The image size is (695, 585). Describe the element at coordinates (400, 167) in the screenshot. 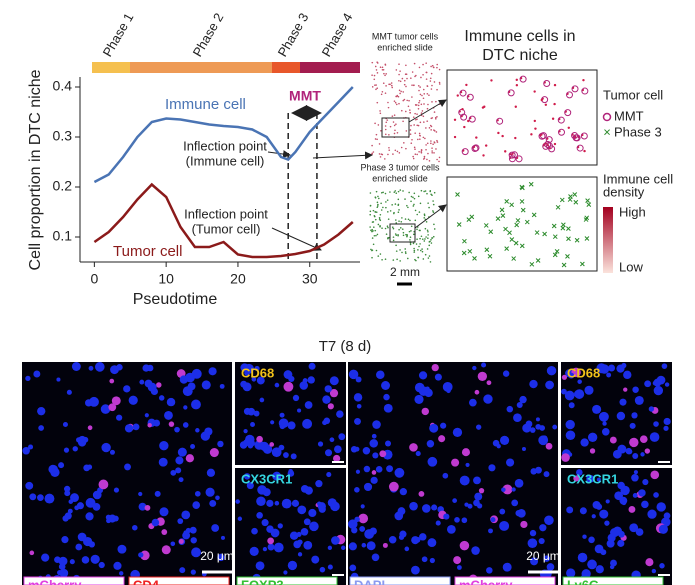

I see `slide-label: Phase 3 tumor cells` at that location.